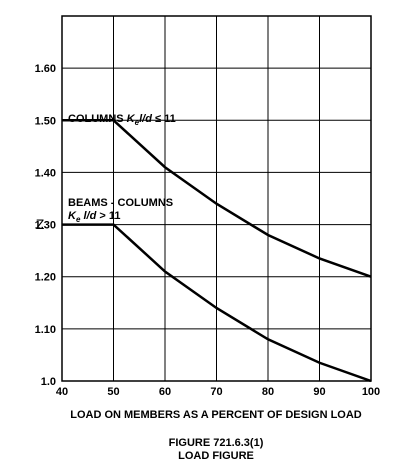 This screenshot has height=468, width=409. I want to click on y-tick-label: 1.50, so click(45, 121).